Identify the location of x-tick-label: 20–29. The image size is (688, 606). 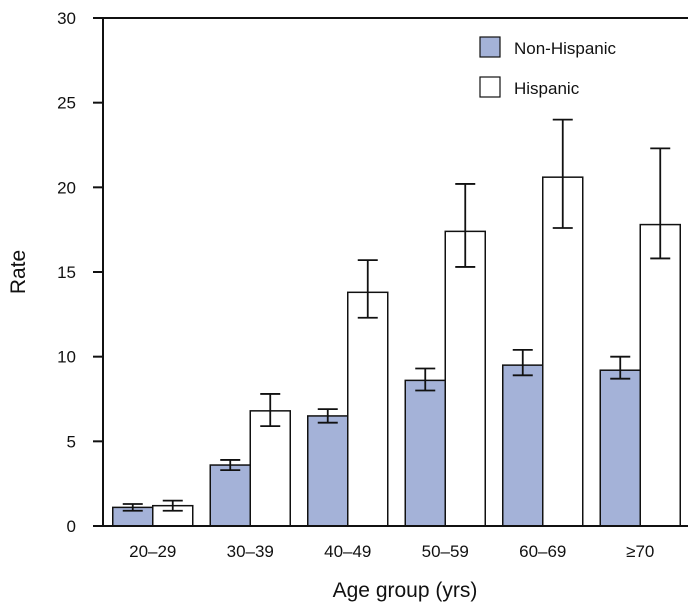
(152, 551).